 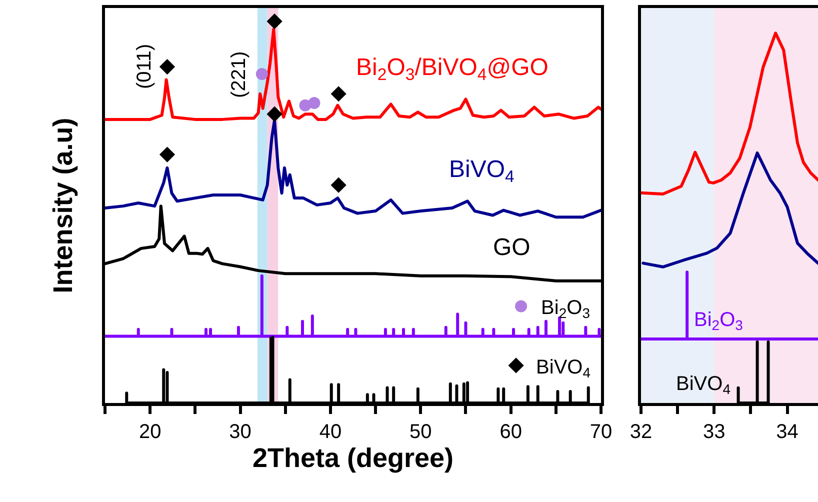 What do you see at coordinates (63, 206) in the screenshot?
I see `y-axis-title: Intensity (a.u)` at bounding box center [63, 206].